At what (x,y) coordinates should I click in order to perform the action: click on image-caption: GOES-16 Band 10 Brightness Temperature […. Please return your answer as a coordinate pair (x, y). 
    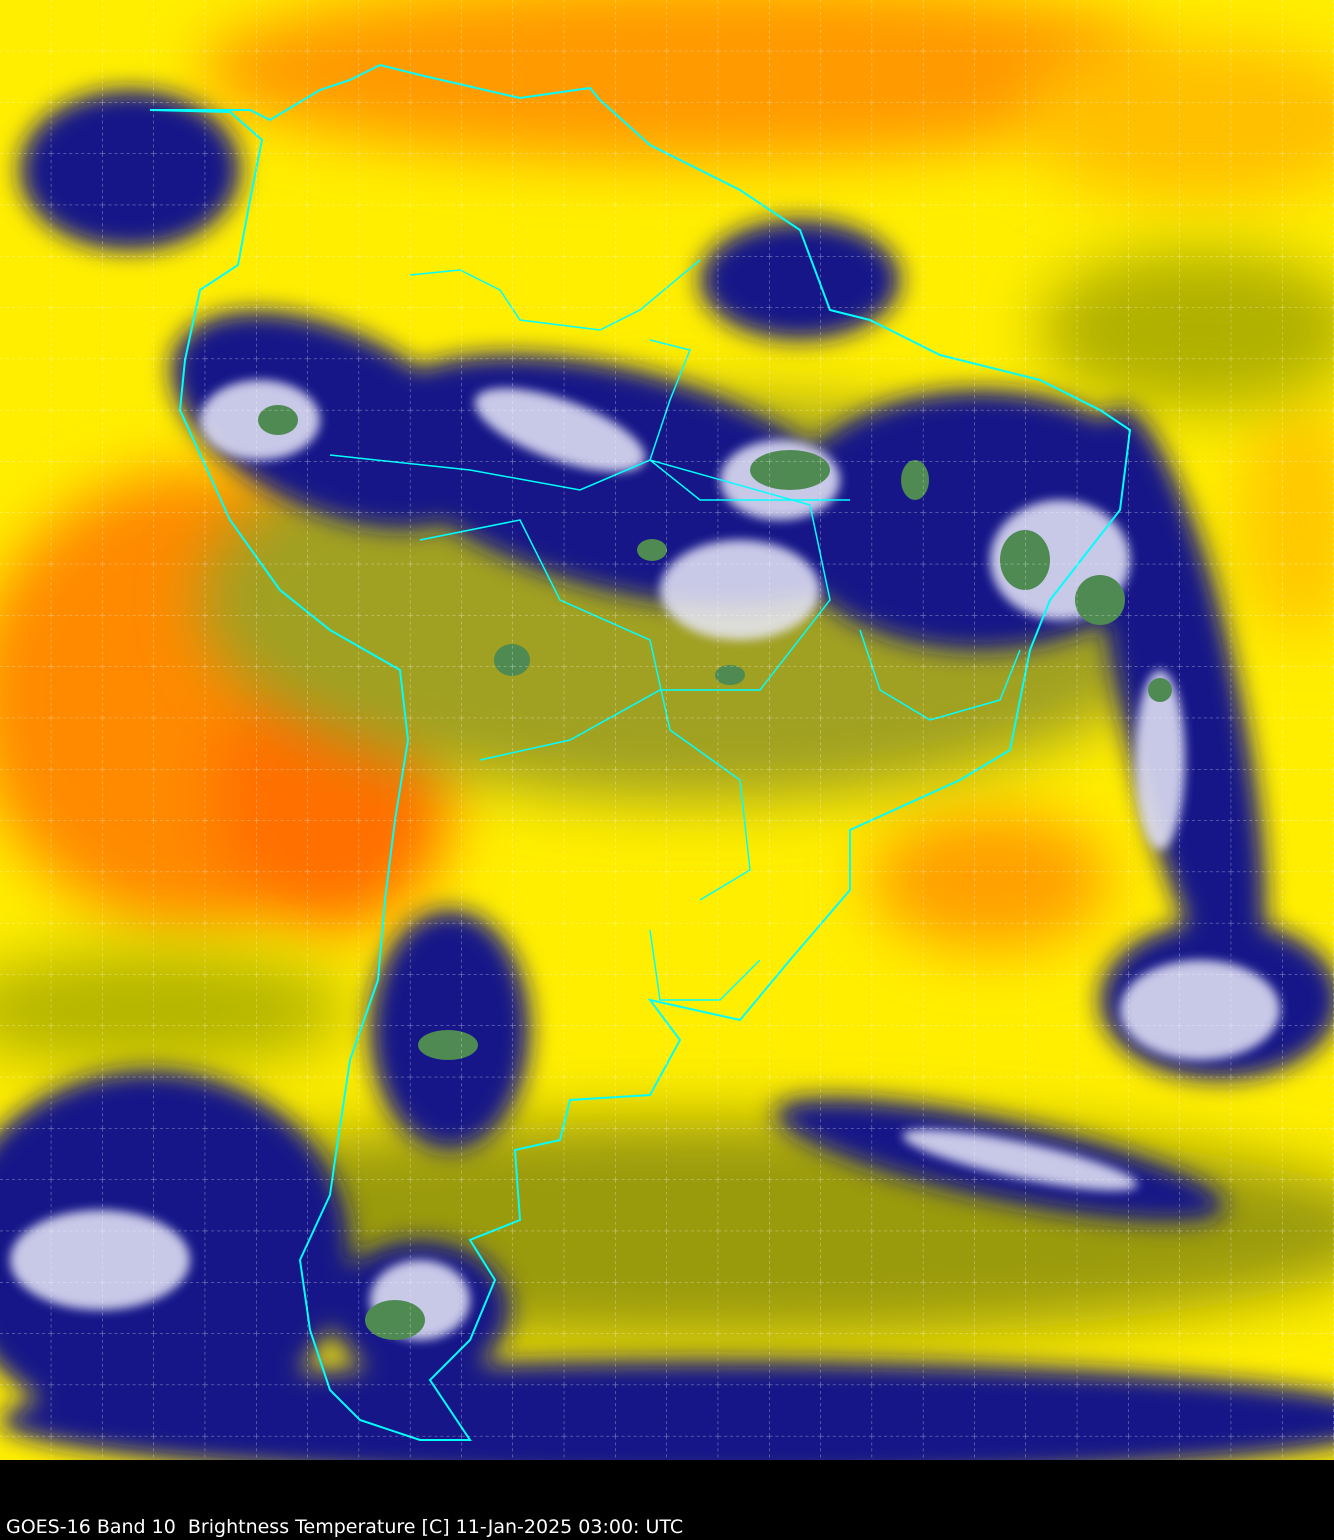
    Looking at the image, I should click on (345, 1527).